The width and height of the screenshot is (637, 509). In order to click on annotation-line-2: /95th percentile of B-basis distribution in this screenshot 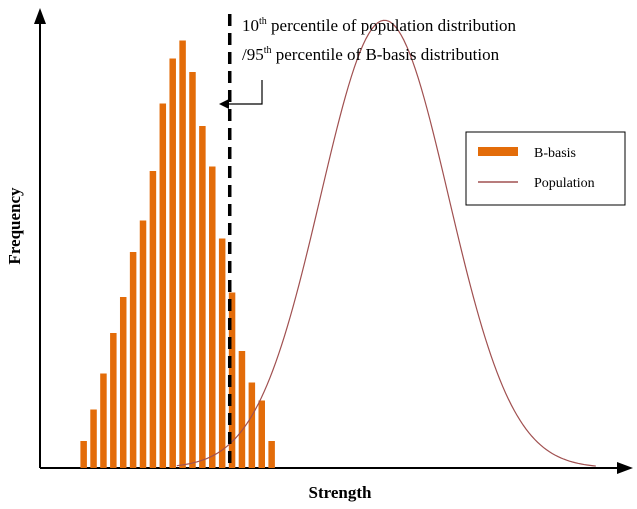, I will do `click(371, 54)`.